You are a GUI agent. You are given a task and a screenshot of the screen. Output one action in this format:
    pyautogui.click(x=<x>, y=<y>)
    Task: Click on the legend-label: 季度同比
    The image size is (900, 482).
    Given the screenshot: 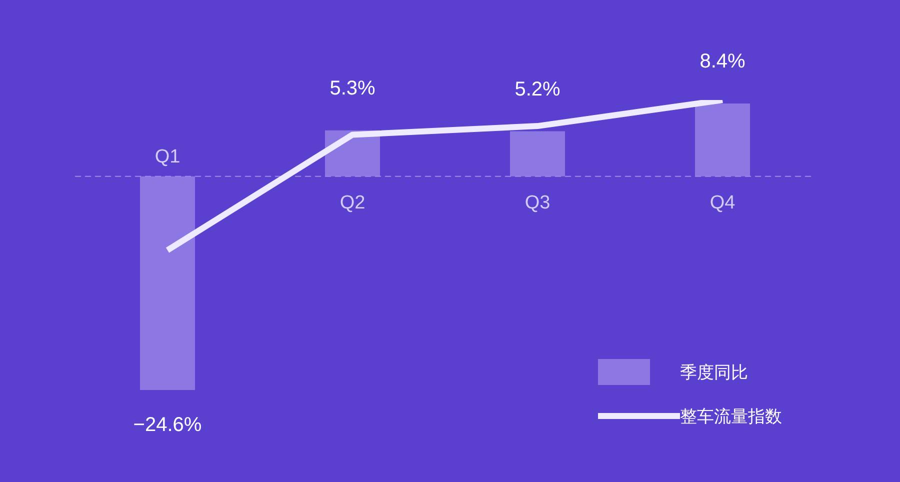 What is the action you would take?
    pyautogui.click(x=714, y=373)
    